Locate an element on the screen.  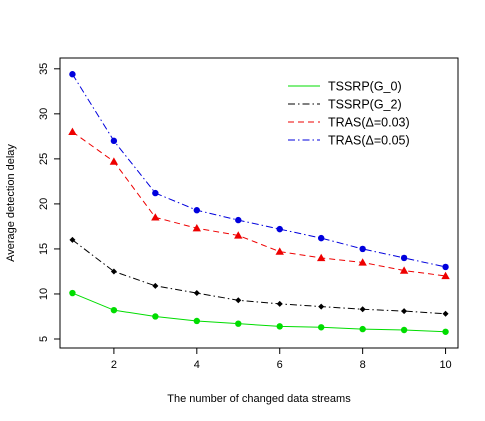
x-axis-title: The number of changed data streams is located at coordinates (259, 399).